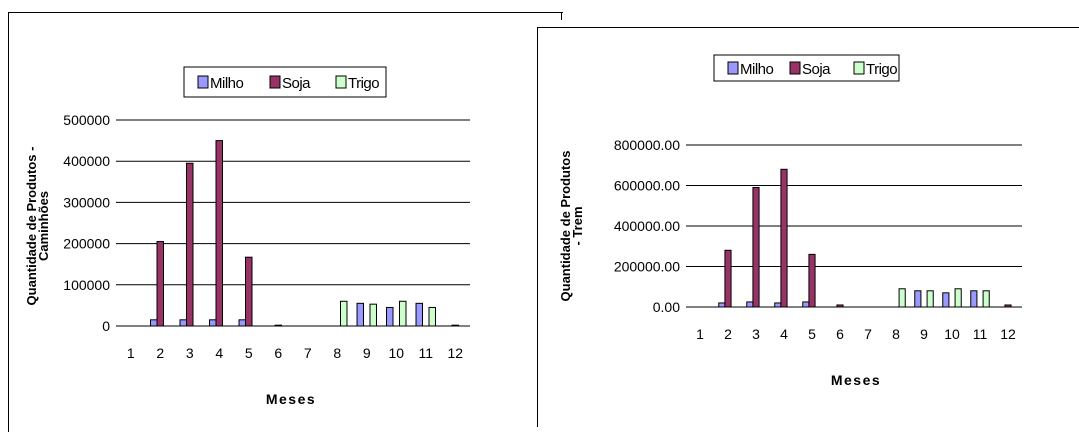 This screenshot has height=432, width=1079. I want to click on y-tick-label: 800000.00, so click(647, 145).